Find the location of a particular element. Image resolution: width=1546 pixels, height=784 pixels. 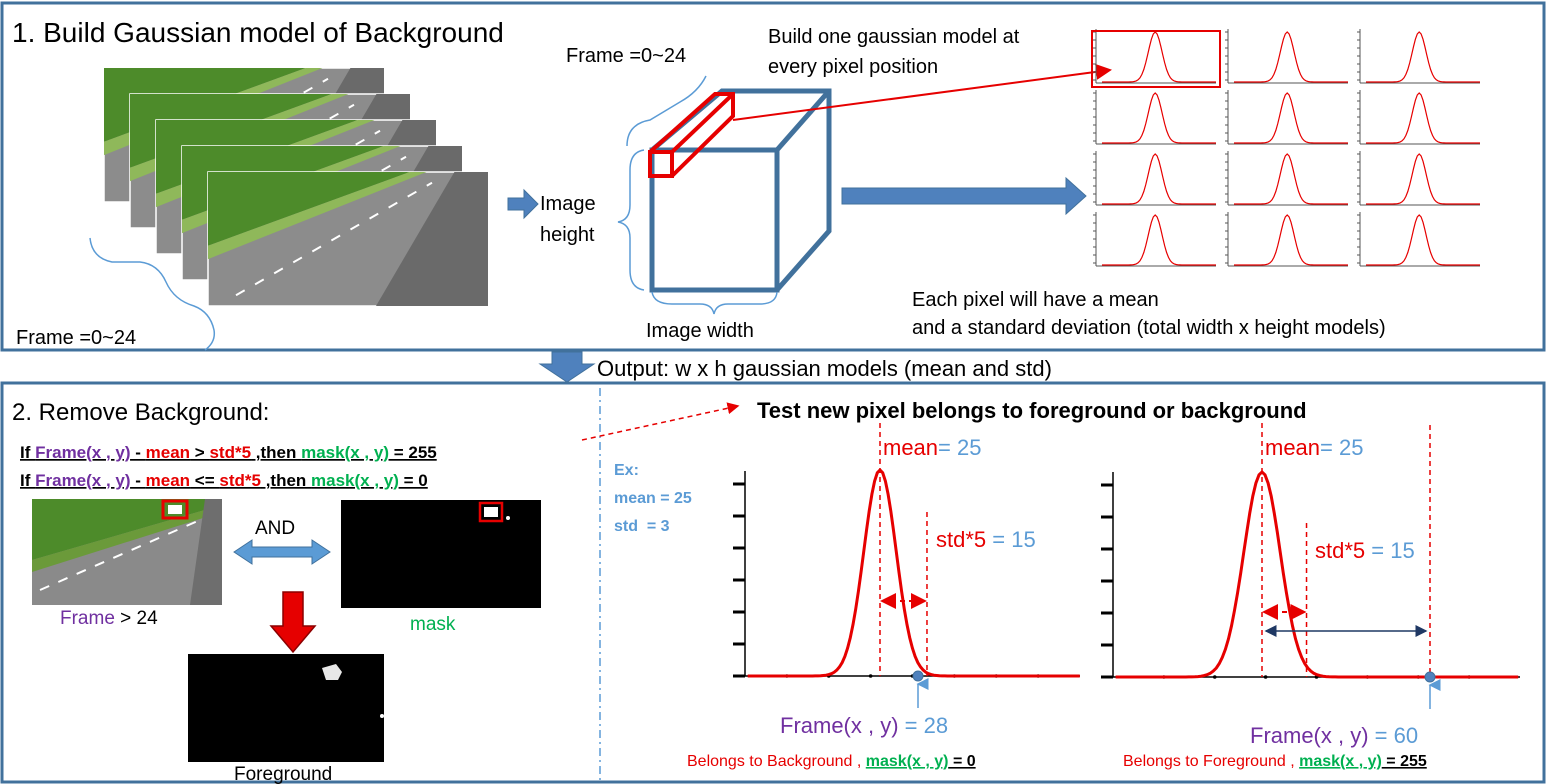

cube-bottom-brace is located at coordinates (714, 303).